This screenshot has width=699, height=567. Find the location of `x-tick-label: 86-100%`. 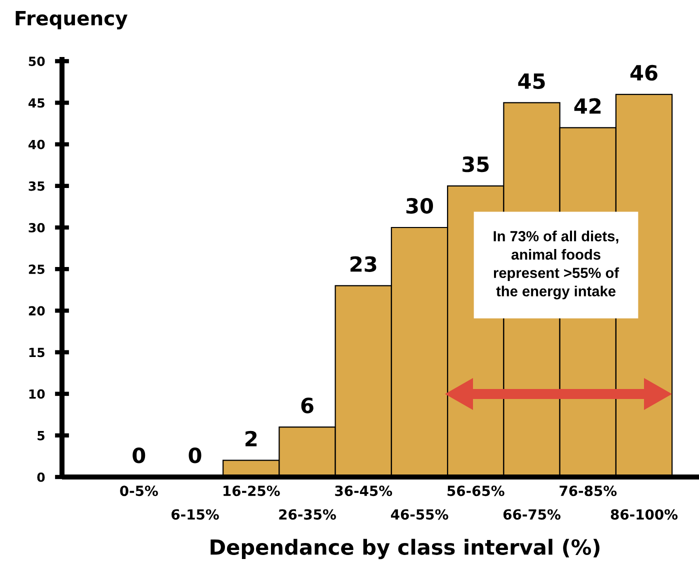

x-tick-label: 86-100% is located at coordinates (644, 514).